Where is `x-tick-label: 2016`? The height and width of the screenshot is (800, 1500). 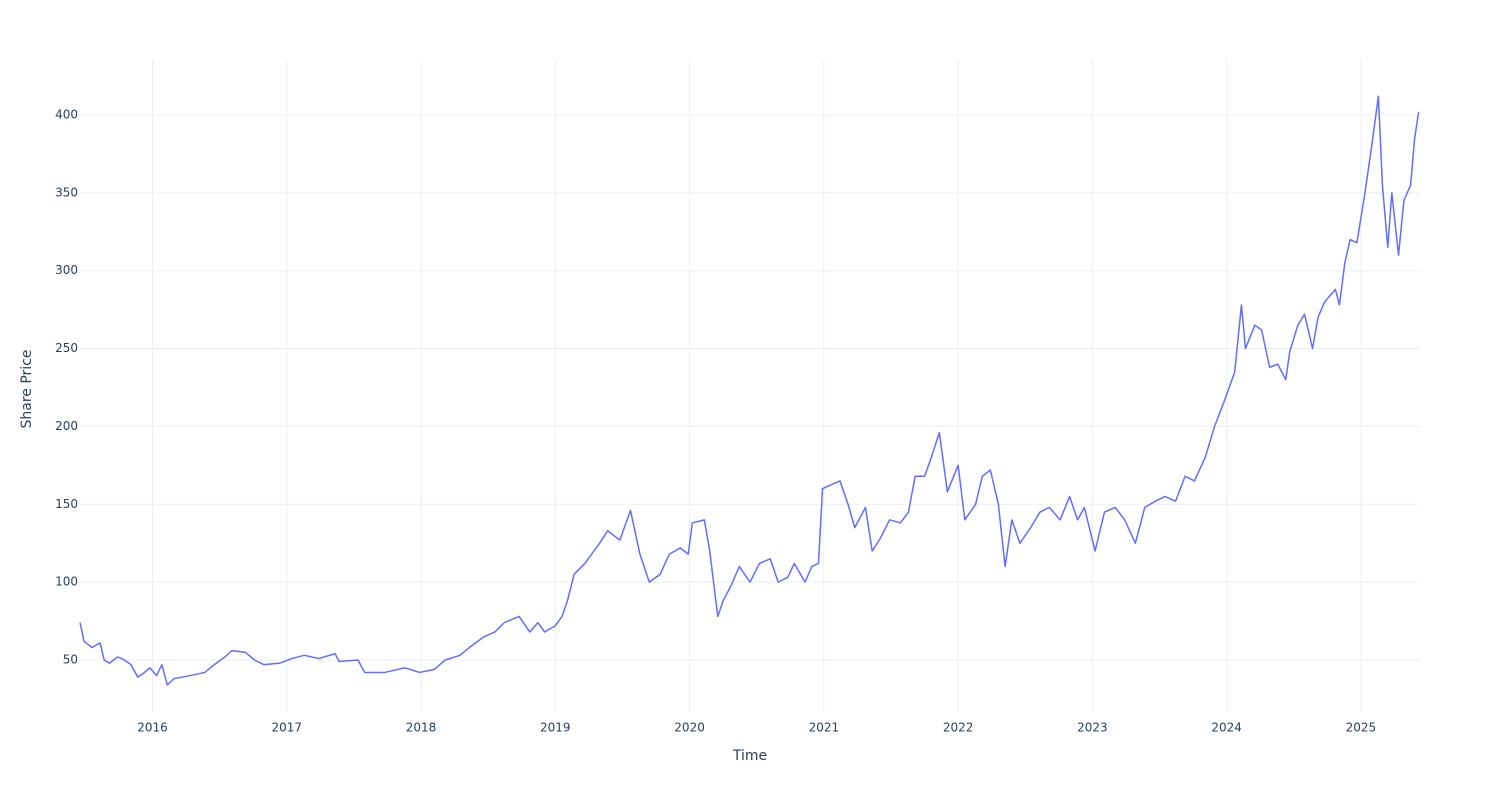
x-tick-label: 2016 is located at coordinates (152, 728).